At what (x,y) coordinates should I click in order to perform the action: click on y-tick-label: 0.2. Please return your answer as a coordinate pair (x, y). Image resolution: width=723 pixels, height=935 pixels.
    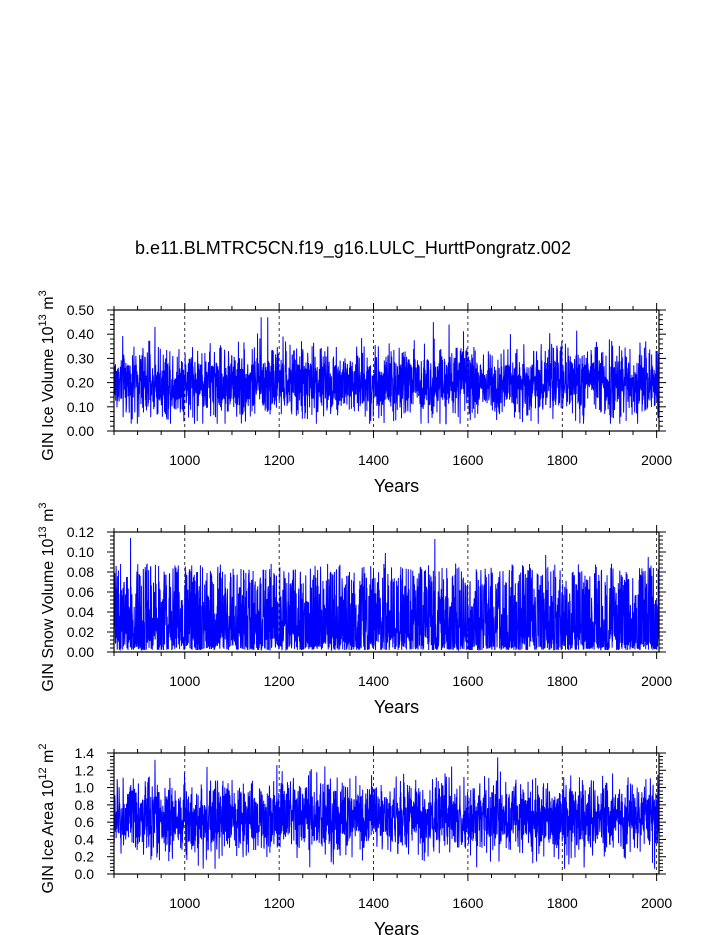
    Looking at the image, I should click on (85, 857).